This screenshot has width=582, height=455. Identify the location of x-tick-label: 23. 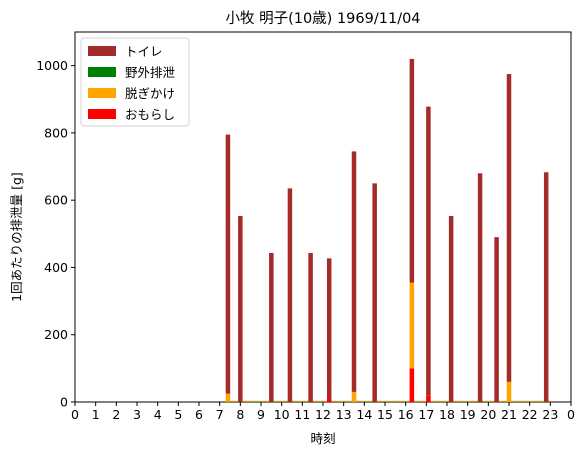
(550, 414).